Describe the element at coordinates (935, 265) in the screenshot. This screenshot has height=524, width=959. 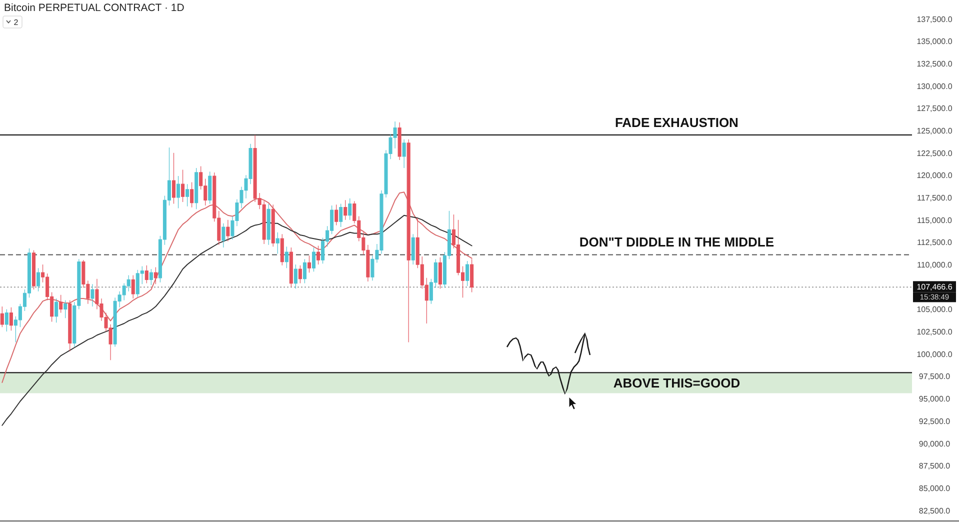
I see `y-tick-label: 110,000.0` at that location.